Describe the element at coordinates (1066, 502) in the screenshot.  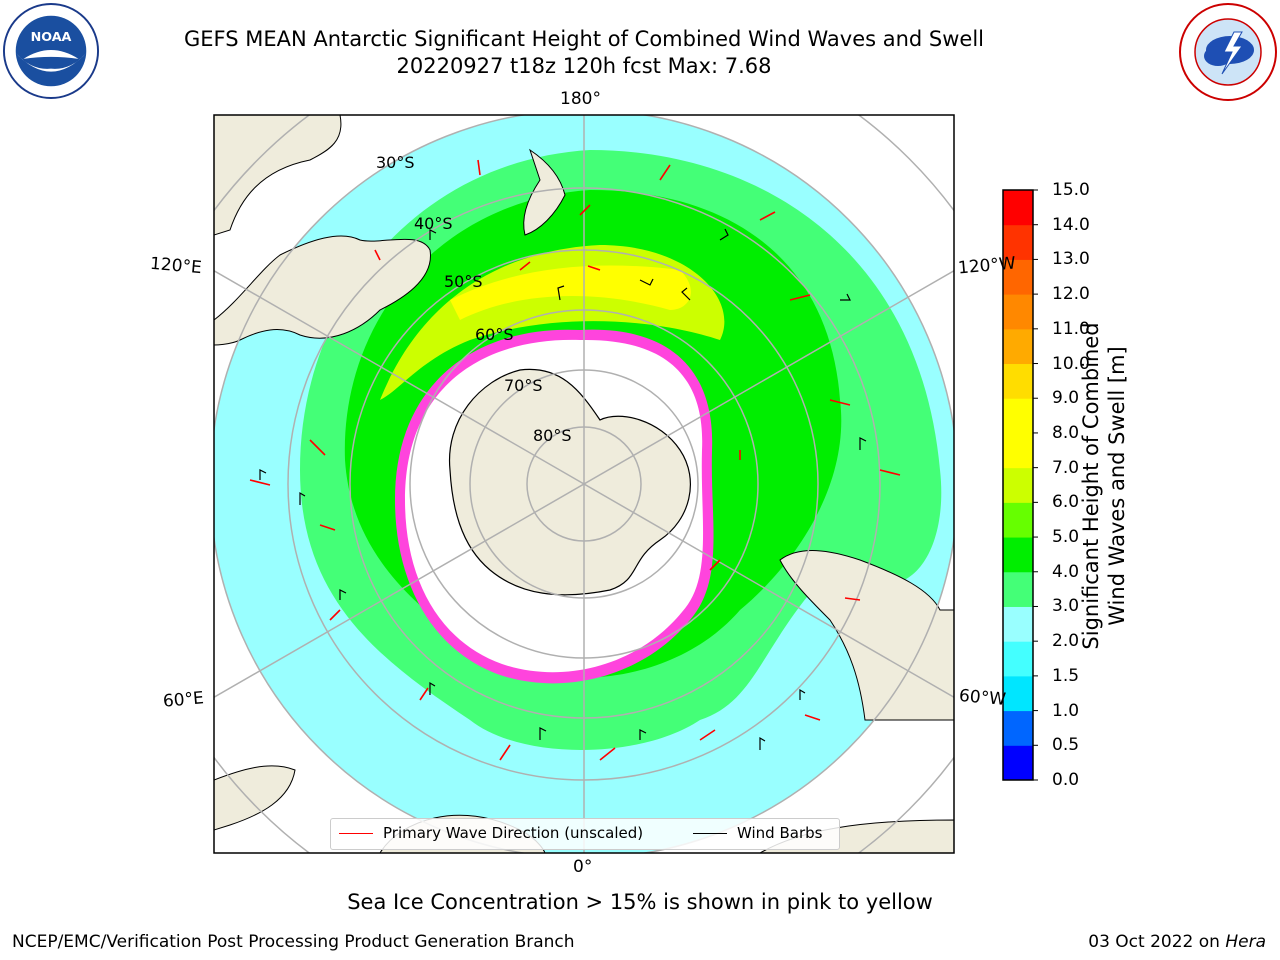
I see `colorbar-tick-label: 6.0` at that location.